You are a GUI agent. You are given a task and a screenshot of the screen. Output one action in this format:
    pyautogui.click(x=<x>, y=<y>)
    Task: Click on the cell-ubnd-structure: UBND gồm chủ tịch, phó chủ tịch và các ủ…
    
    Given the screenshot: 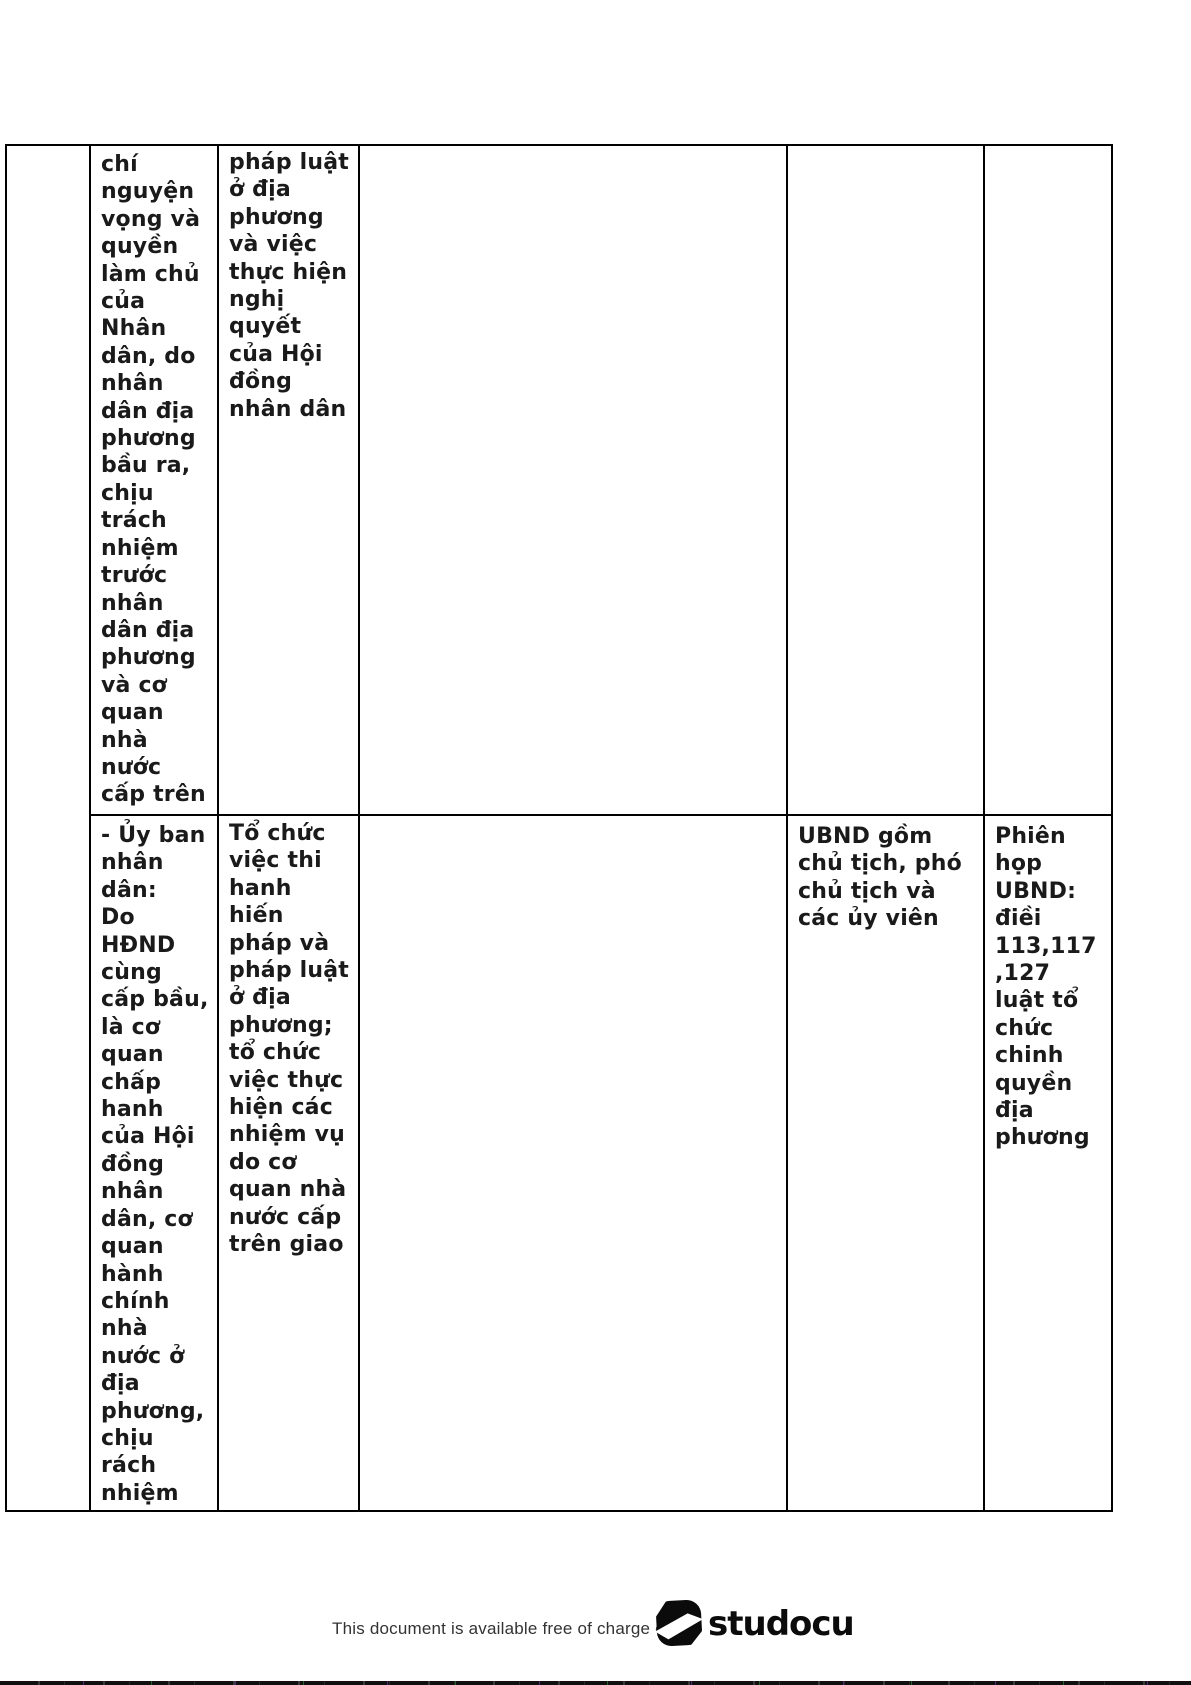 What is the action you would take?
    pyautogui.click(x=880, y=878)
    